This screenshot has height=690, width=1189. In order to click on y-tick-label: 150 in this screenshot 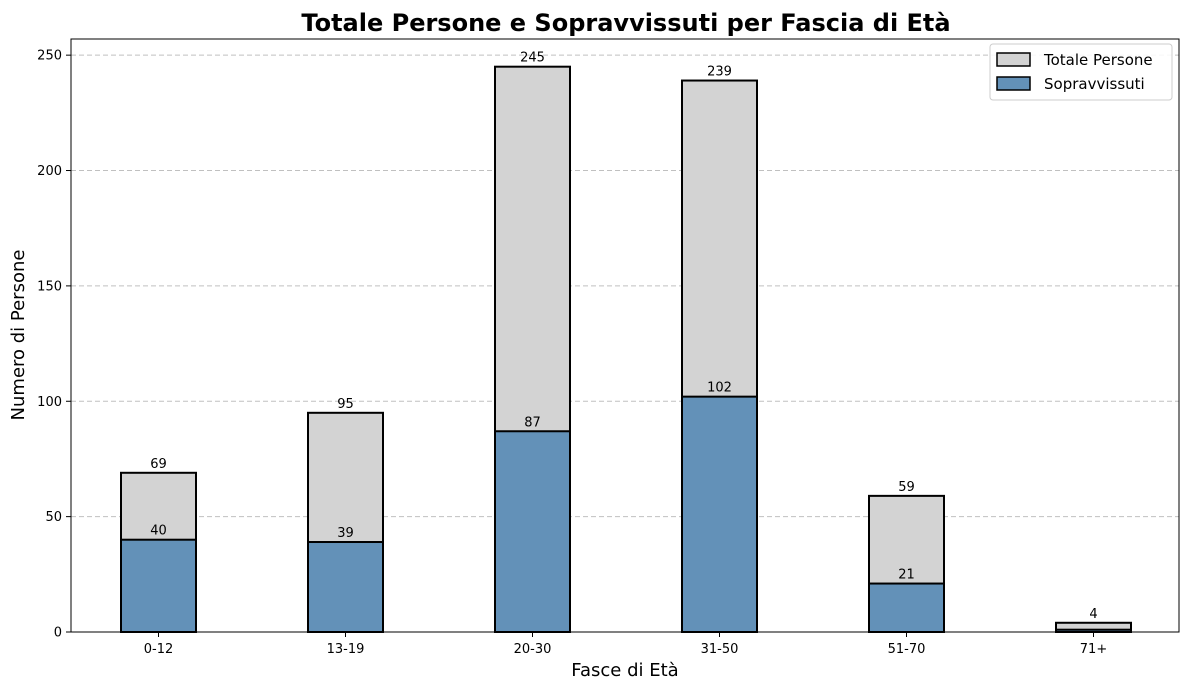, I will do `click(49, 286)`.